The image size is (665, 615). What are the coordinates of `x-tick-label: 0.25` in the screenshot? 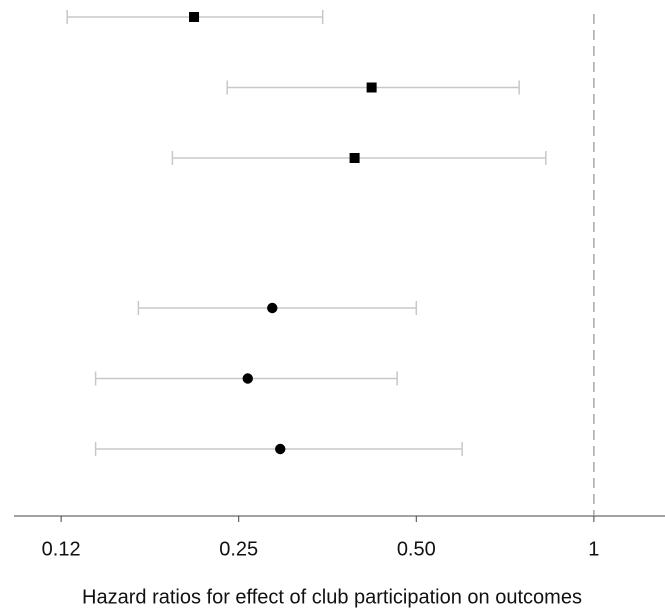 It's located at (238, 549).